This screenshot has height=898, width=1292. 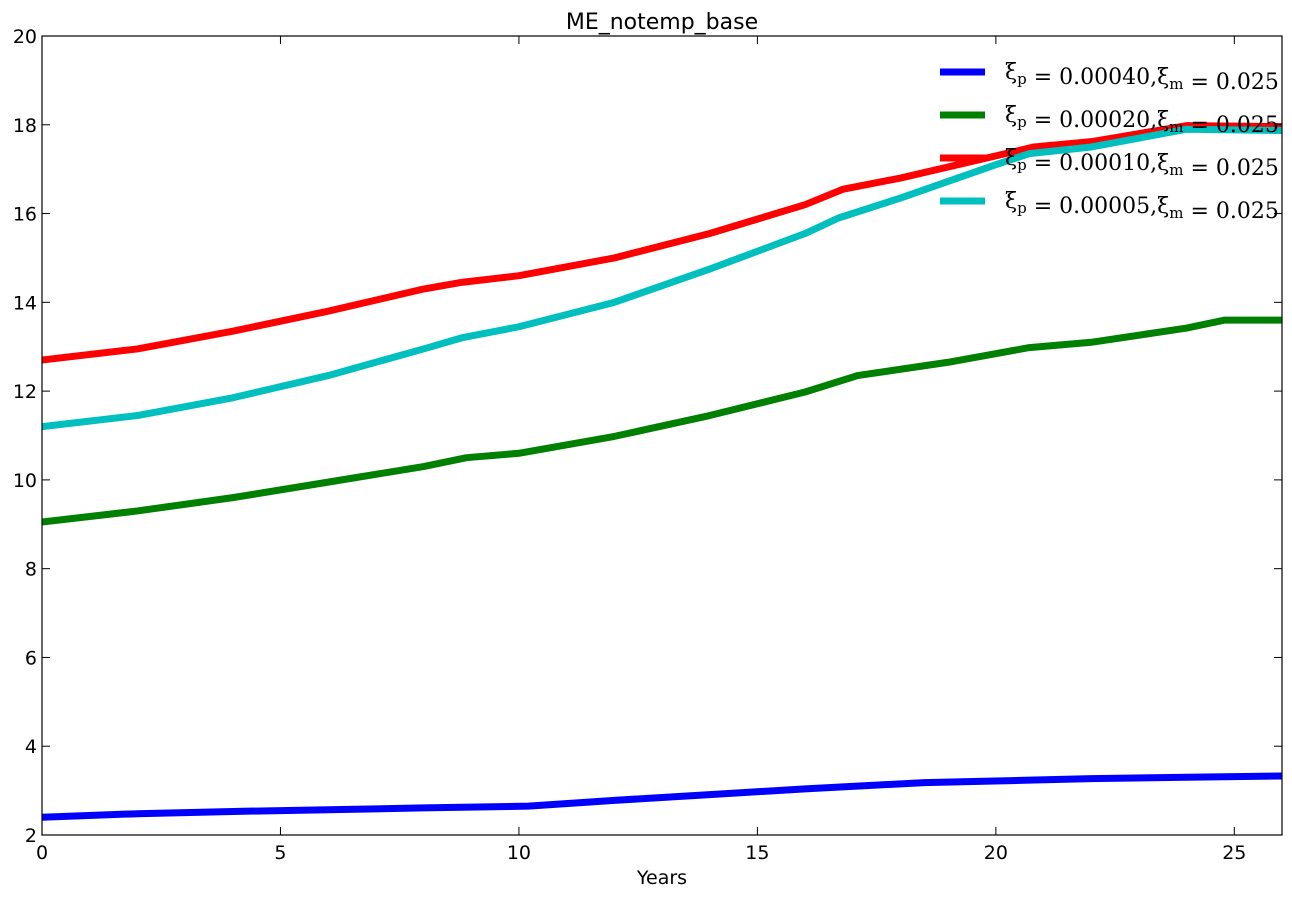 I want to click on y-tick-label: 16, so click(x=25, y=215).